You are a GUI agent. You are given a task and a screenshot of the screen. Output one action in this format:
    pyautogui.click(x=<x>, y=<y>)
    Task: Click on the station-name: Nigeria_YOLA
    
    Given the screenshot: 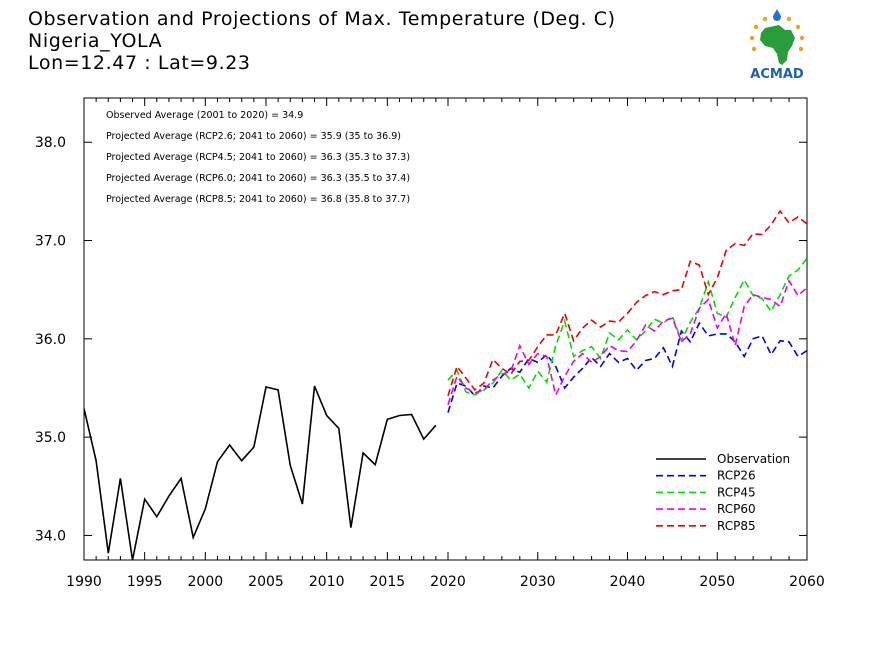 What is the action you would take?
    pyautogui.click(x=95, y=41)
    